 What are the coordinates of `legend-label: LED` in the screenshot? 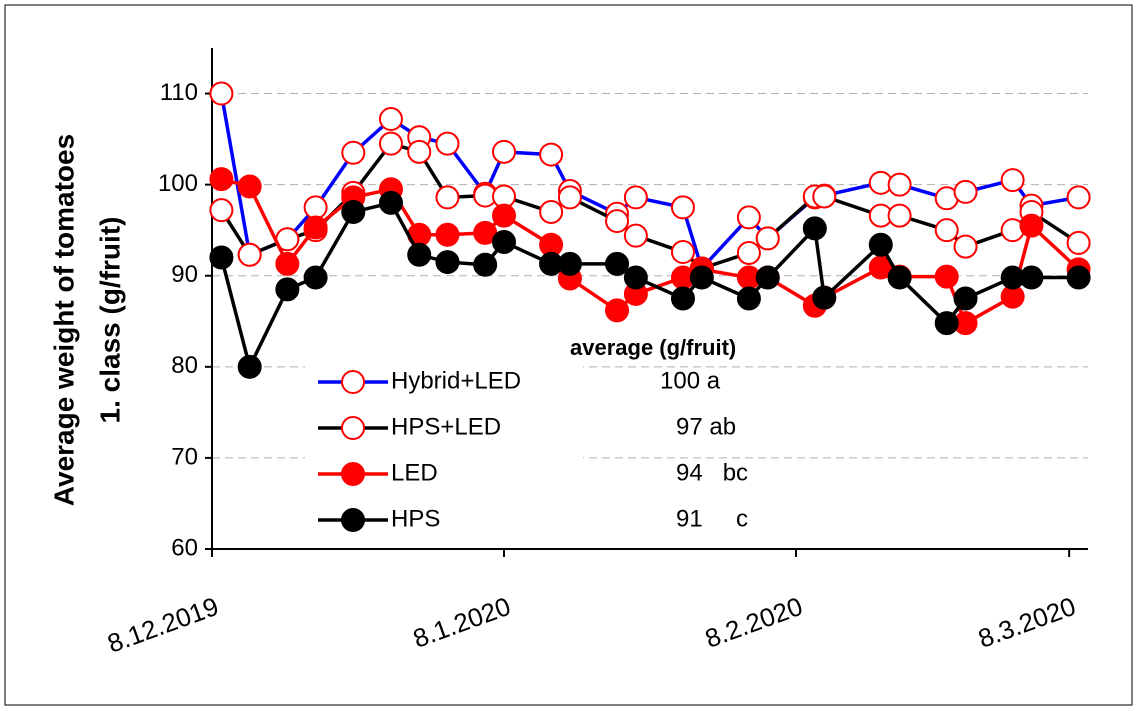 It's located at (414, 472).